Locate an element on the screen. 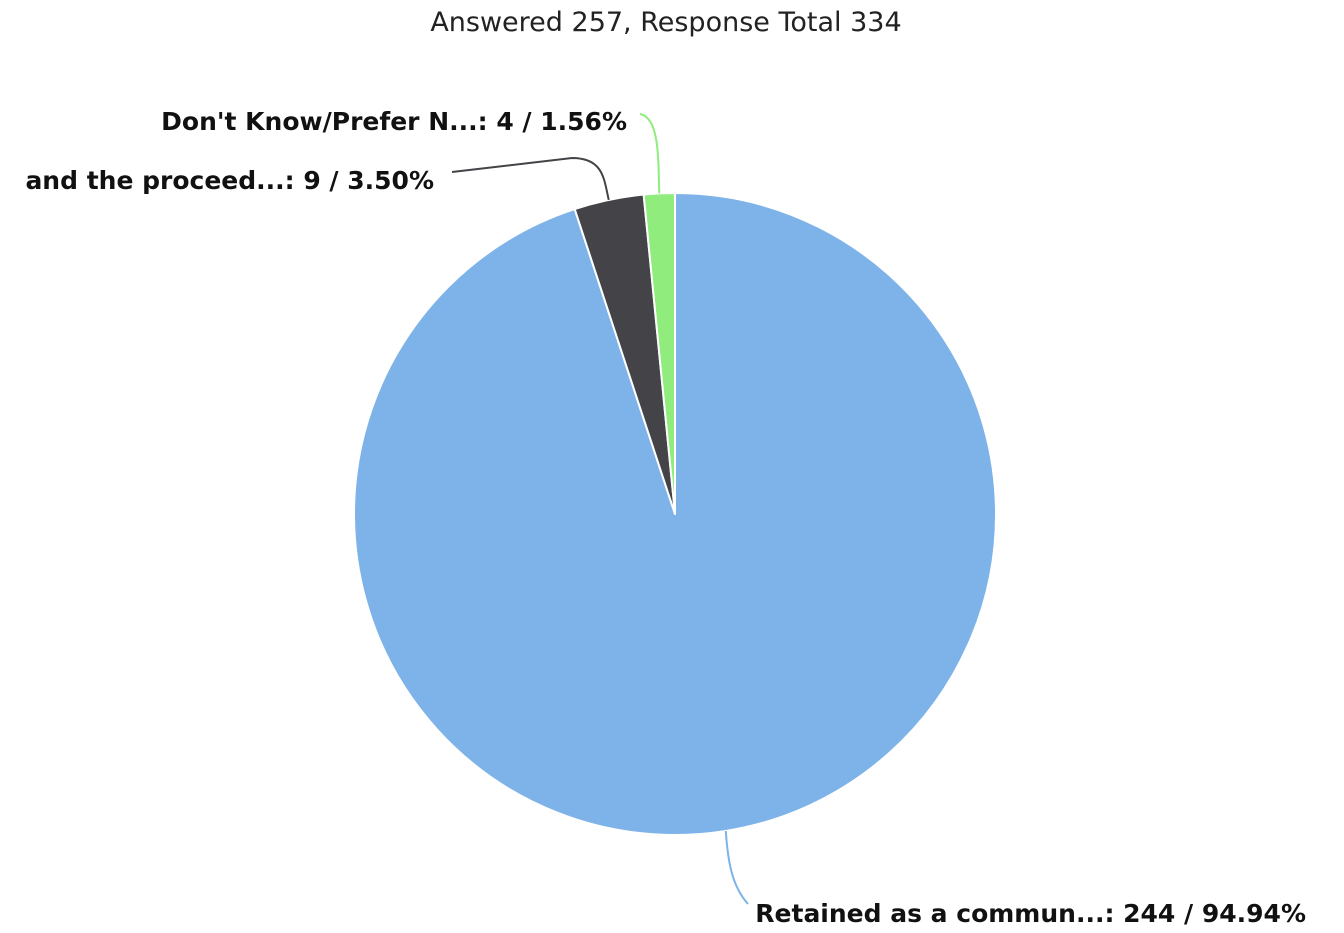 This screenshot has width=1344, height=933. slice-label-3: Don't Know/Prefer N...: 4 / 1.56% is located at coordinates (394, 121).